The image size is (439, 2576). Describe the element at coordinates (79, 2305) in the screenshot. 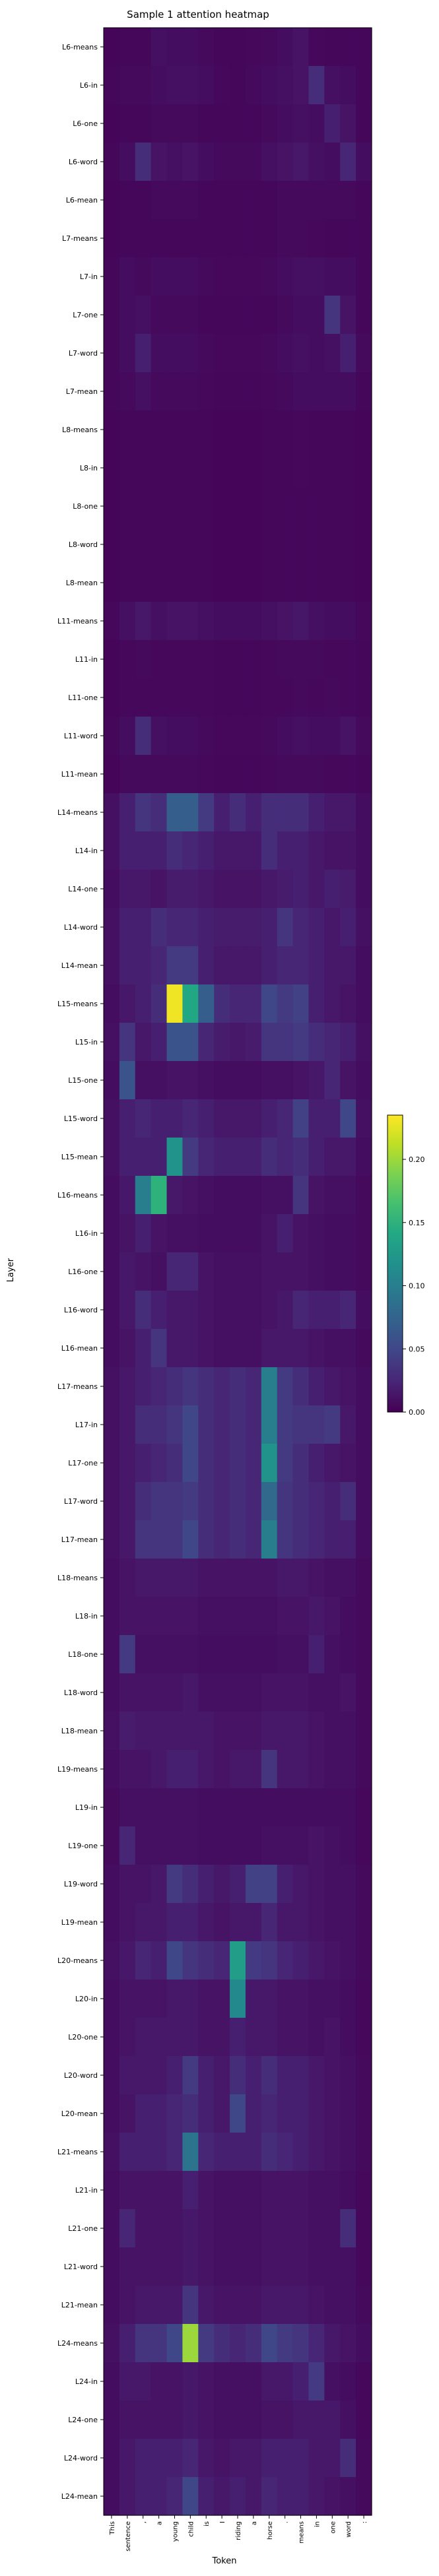

I see `y-tick-label: L21-mean` at that location.